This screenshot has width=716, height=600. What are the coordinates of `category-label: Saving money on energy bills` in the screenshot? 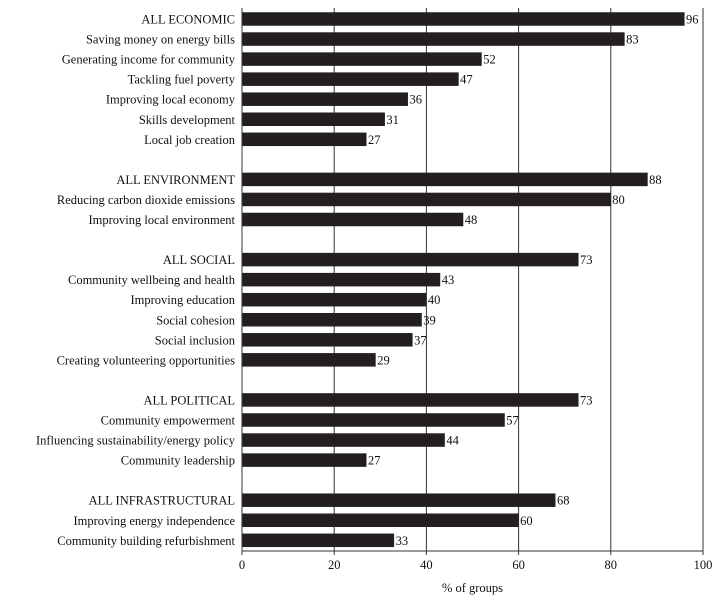 It's located at (160, 40).